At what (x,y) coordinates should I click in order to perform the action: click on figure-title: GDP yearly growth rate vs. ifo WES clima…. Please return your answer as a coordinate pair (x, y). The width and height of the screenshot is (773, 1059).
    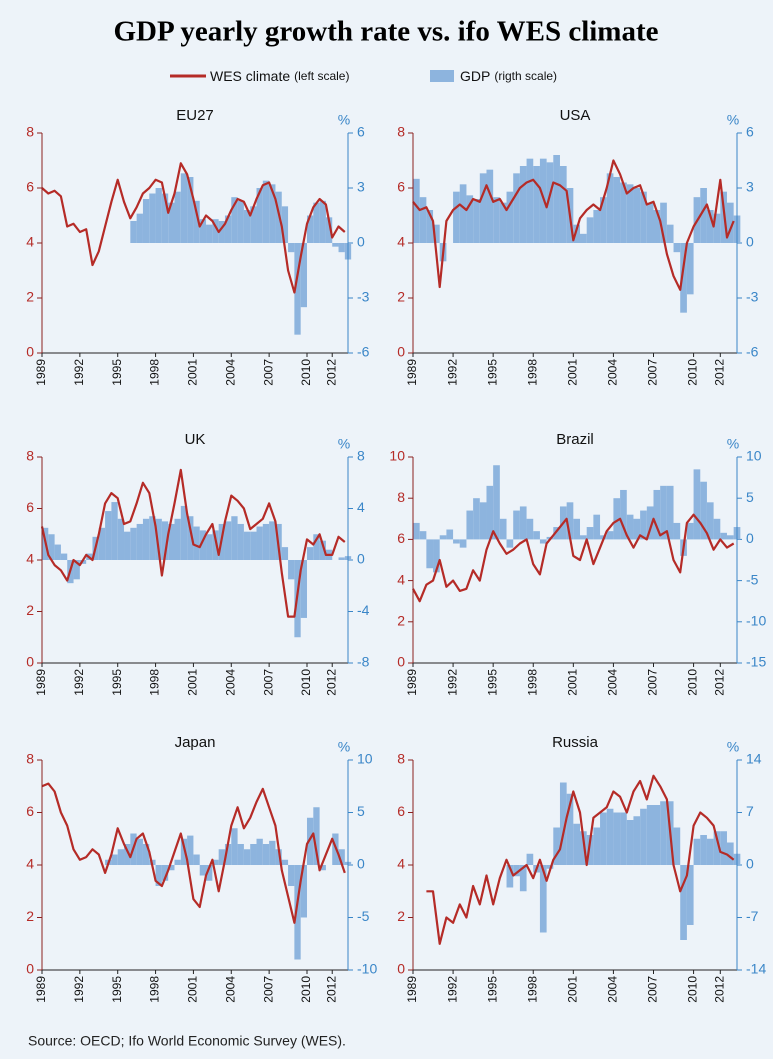
    Looking at the image, I should click on (385, 32).